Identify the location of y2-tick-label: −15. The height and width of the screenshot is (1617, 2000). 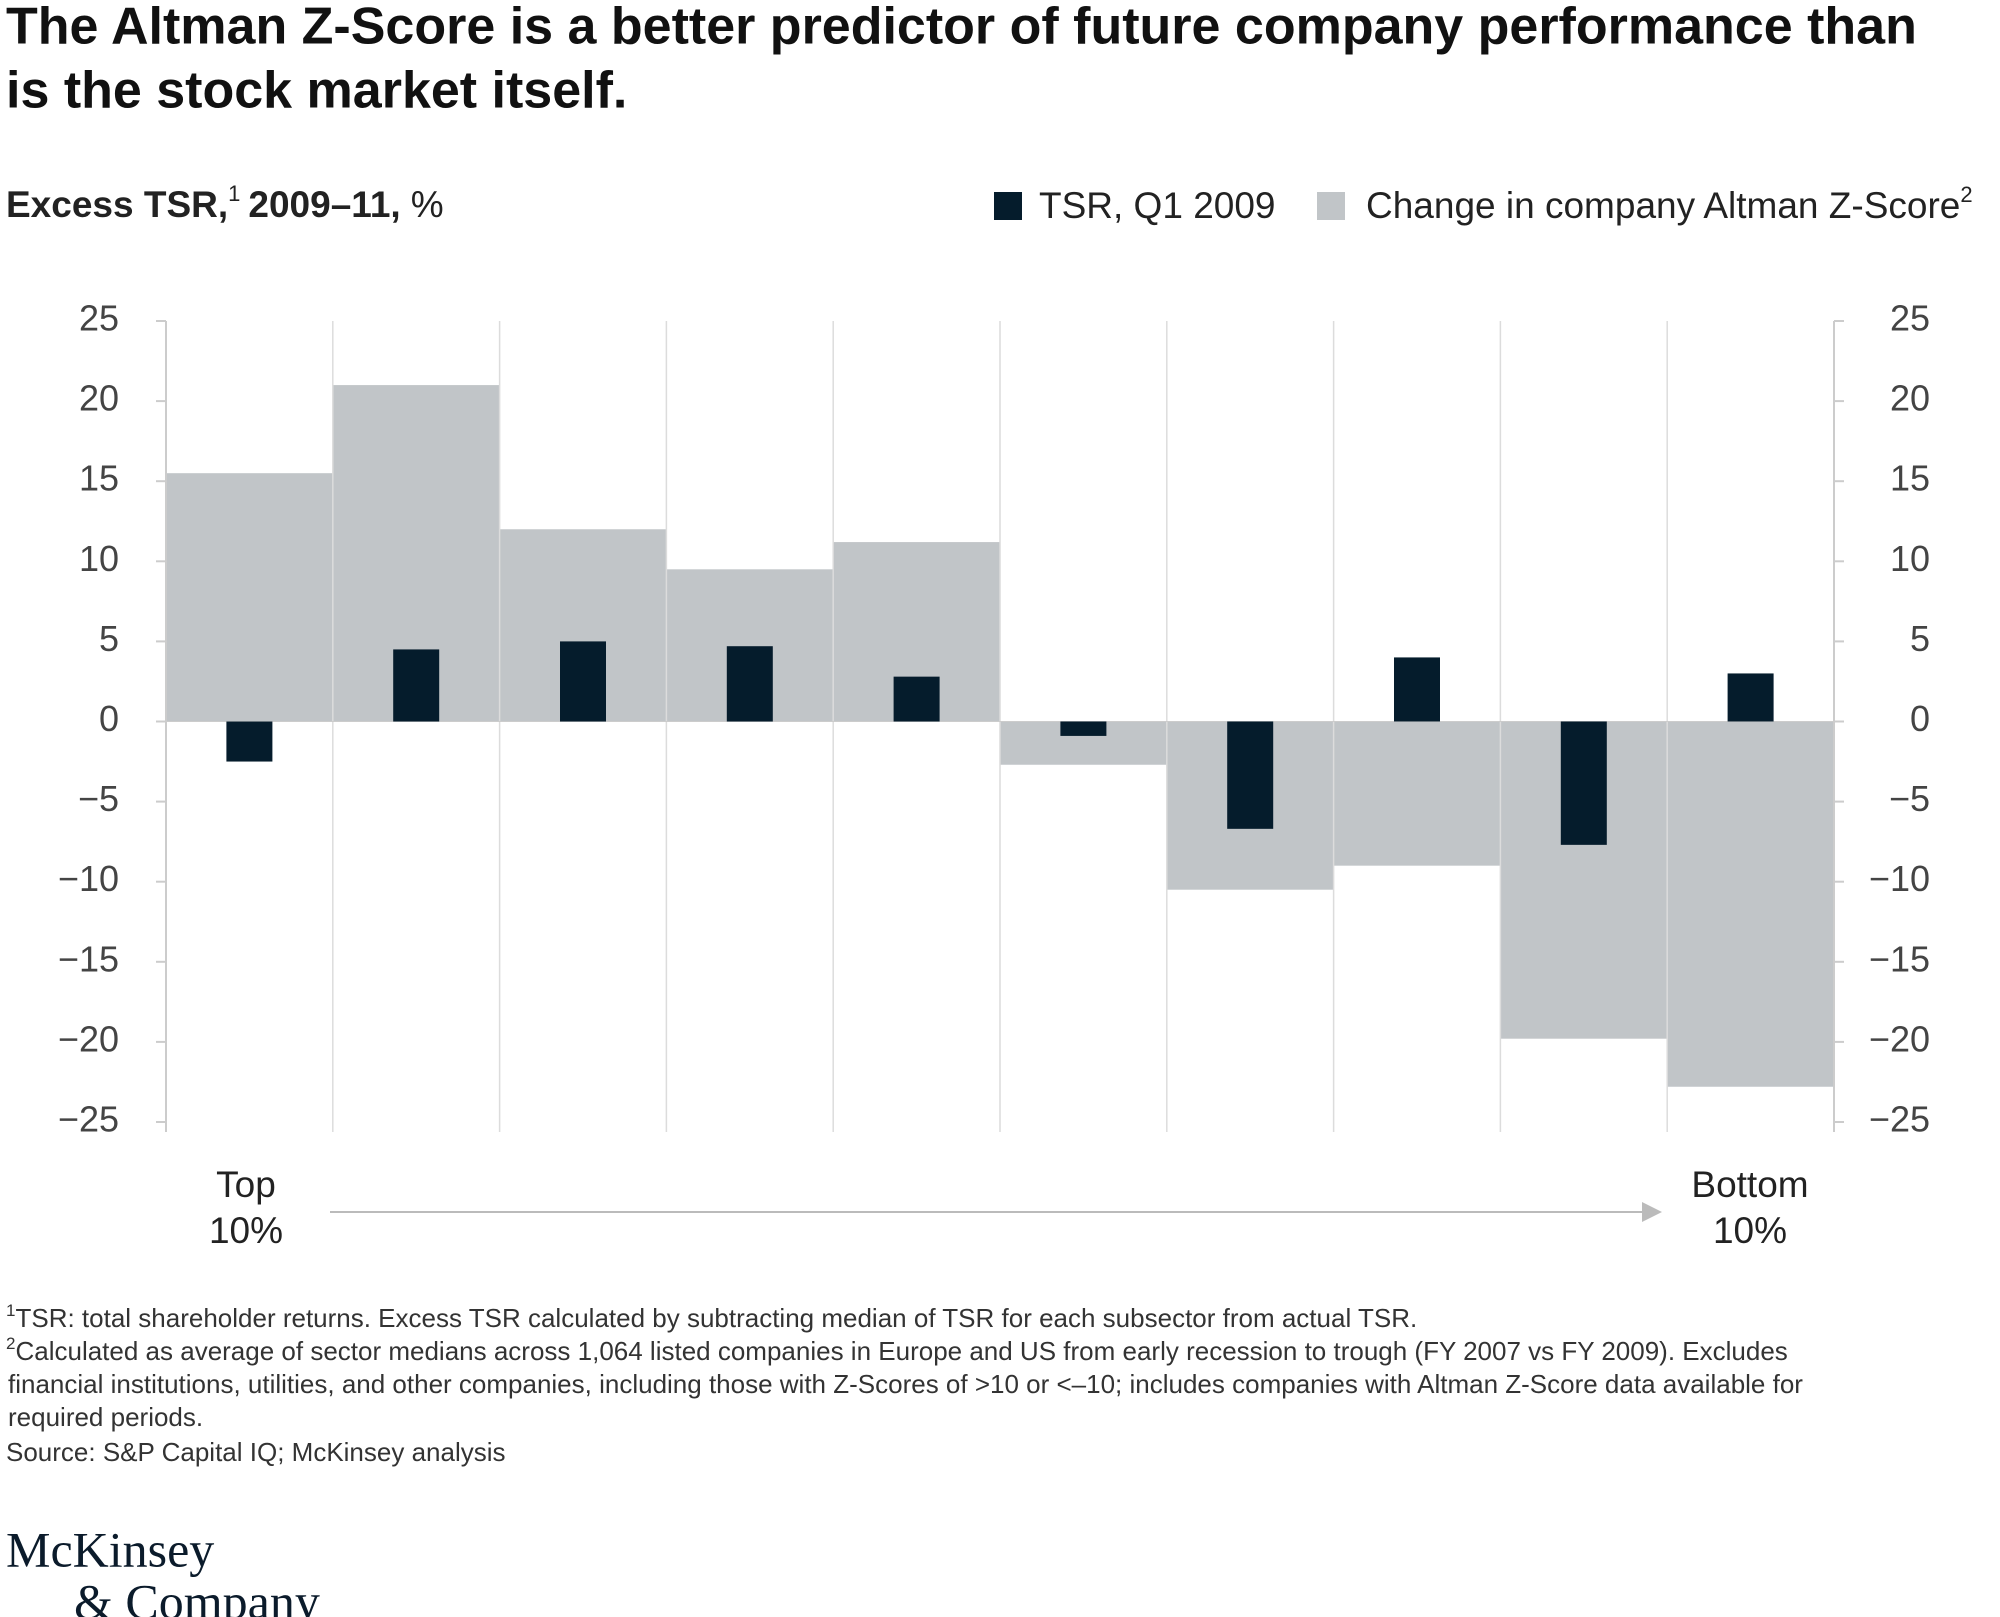
(1899, 958).